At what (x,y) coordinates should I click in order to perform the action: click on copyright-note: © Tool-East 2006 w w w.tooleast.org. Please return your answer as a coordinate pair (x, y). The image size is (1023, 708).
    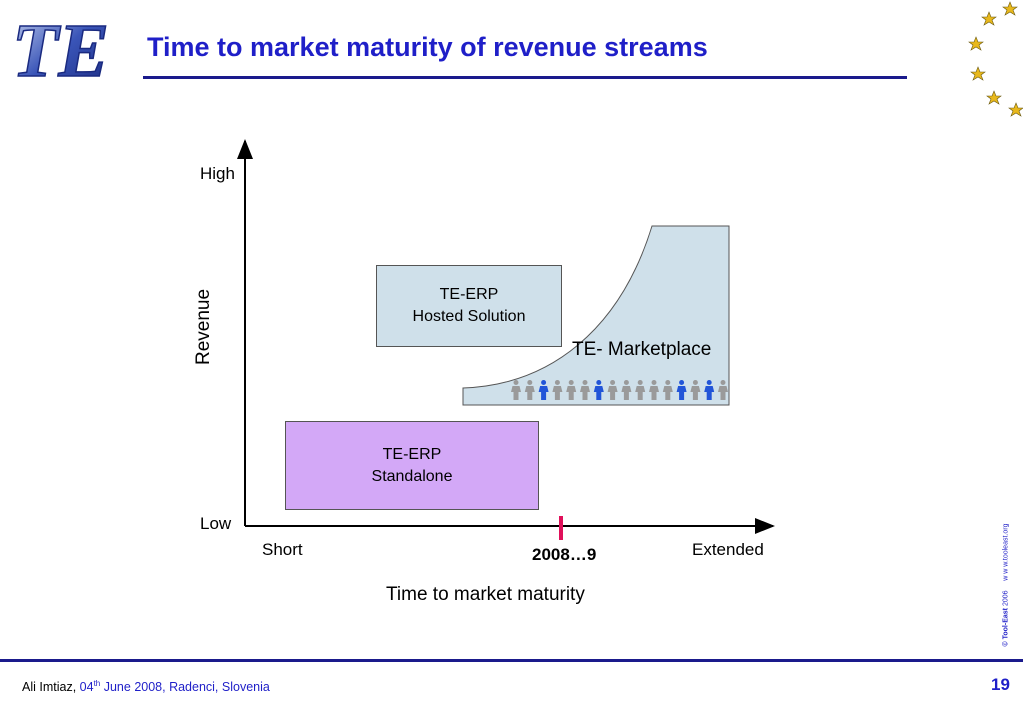
    Looking at the image, I should click on (1006, 585).